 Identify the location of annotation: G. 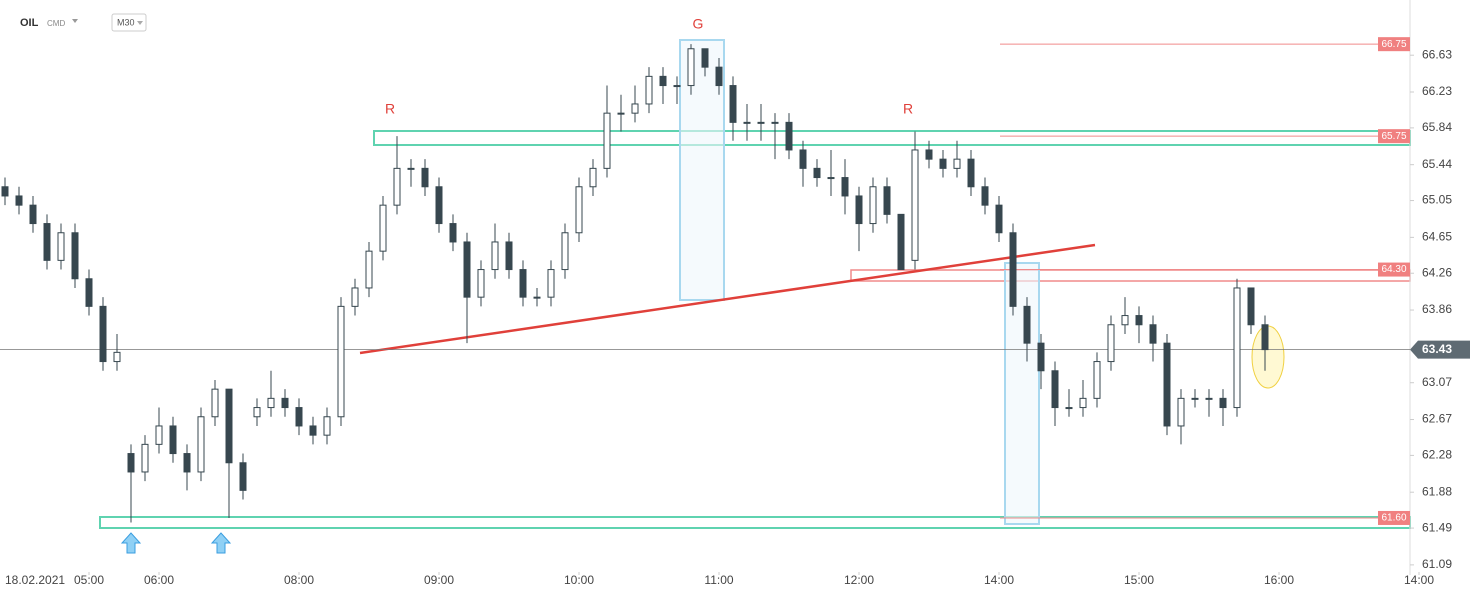
(698, 24).